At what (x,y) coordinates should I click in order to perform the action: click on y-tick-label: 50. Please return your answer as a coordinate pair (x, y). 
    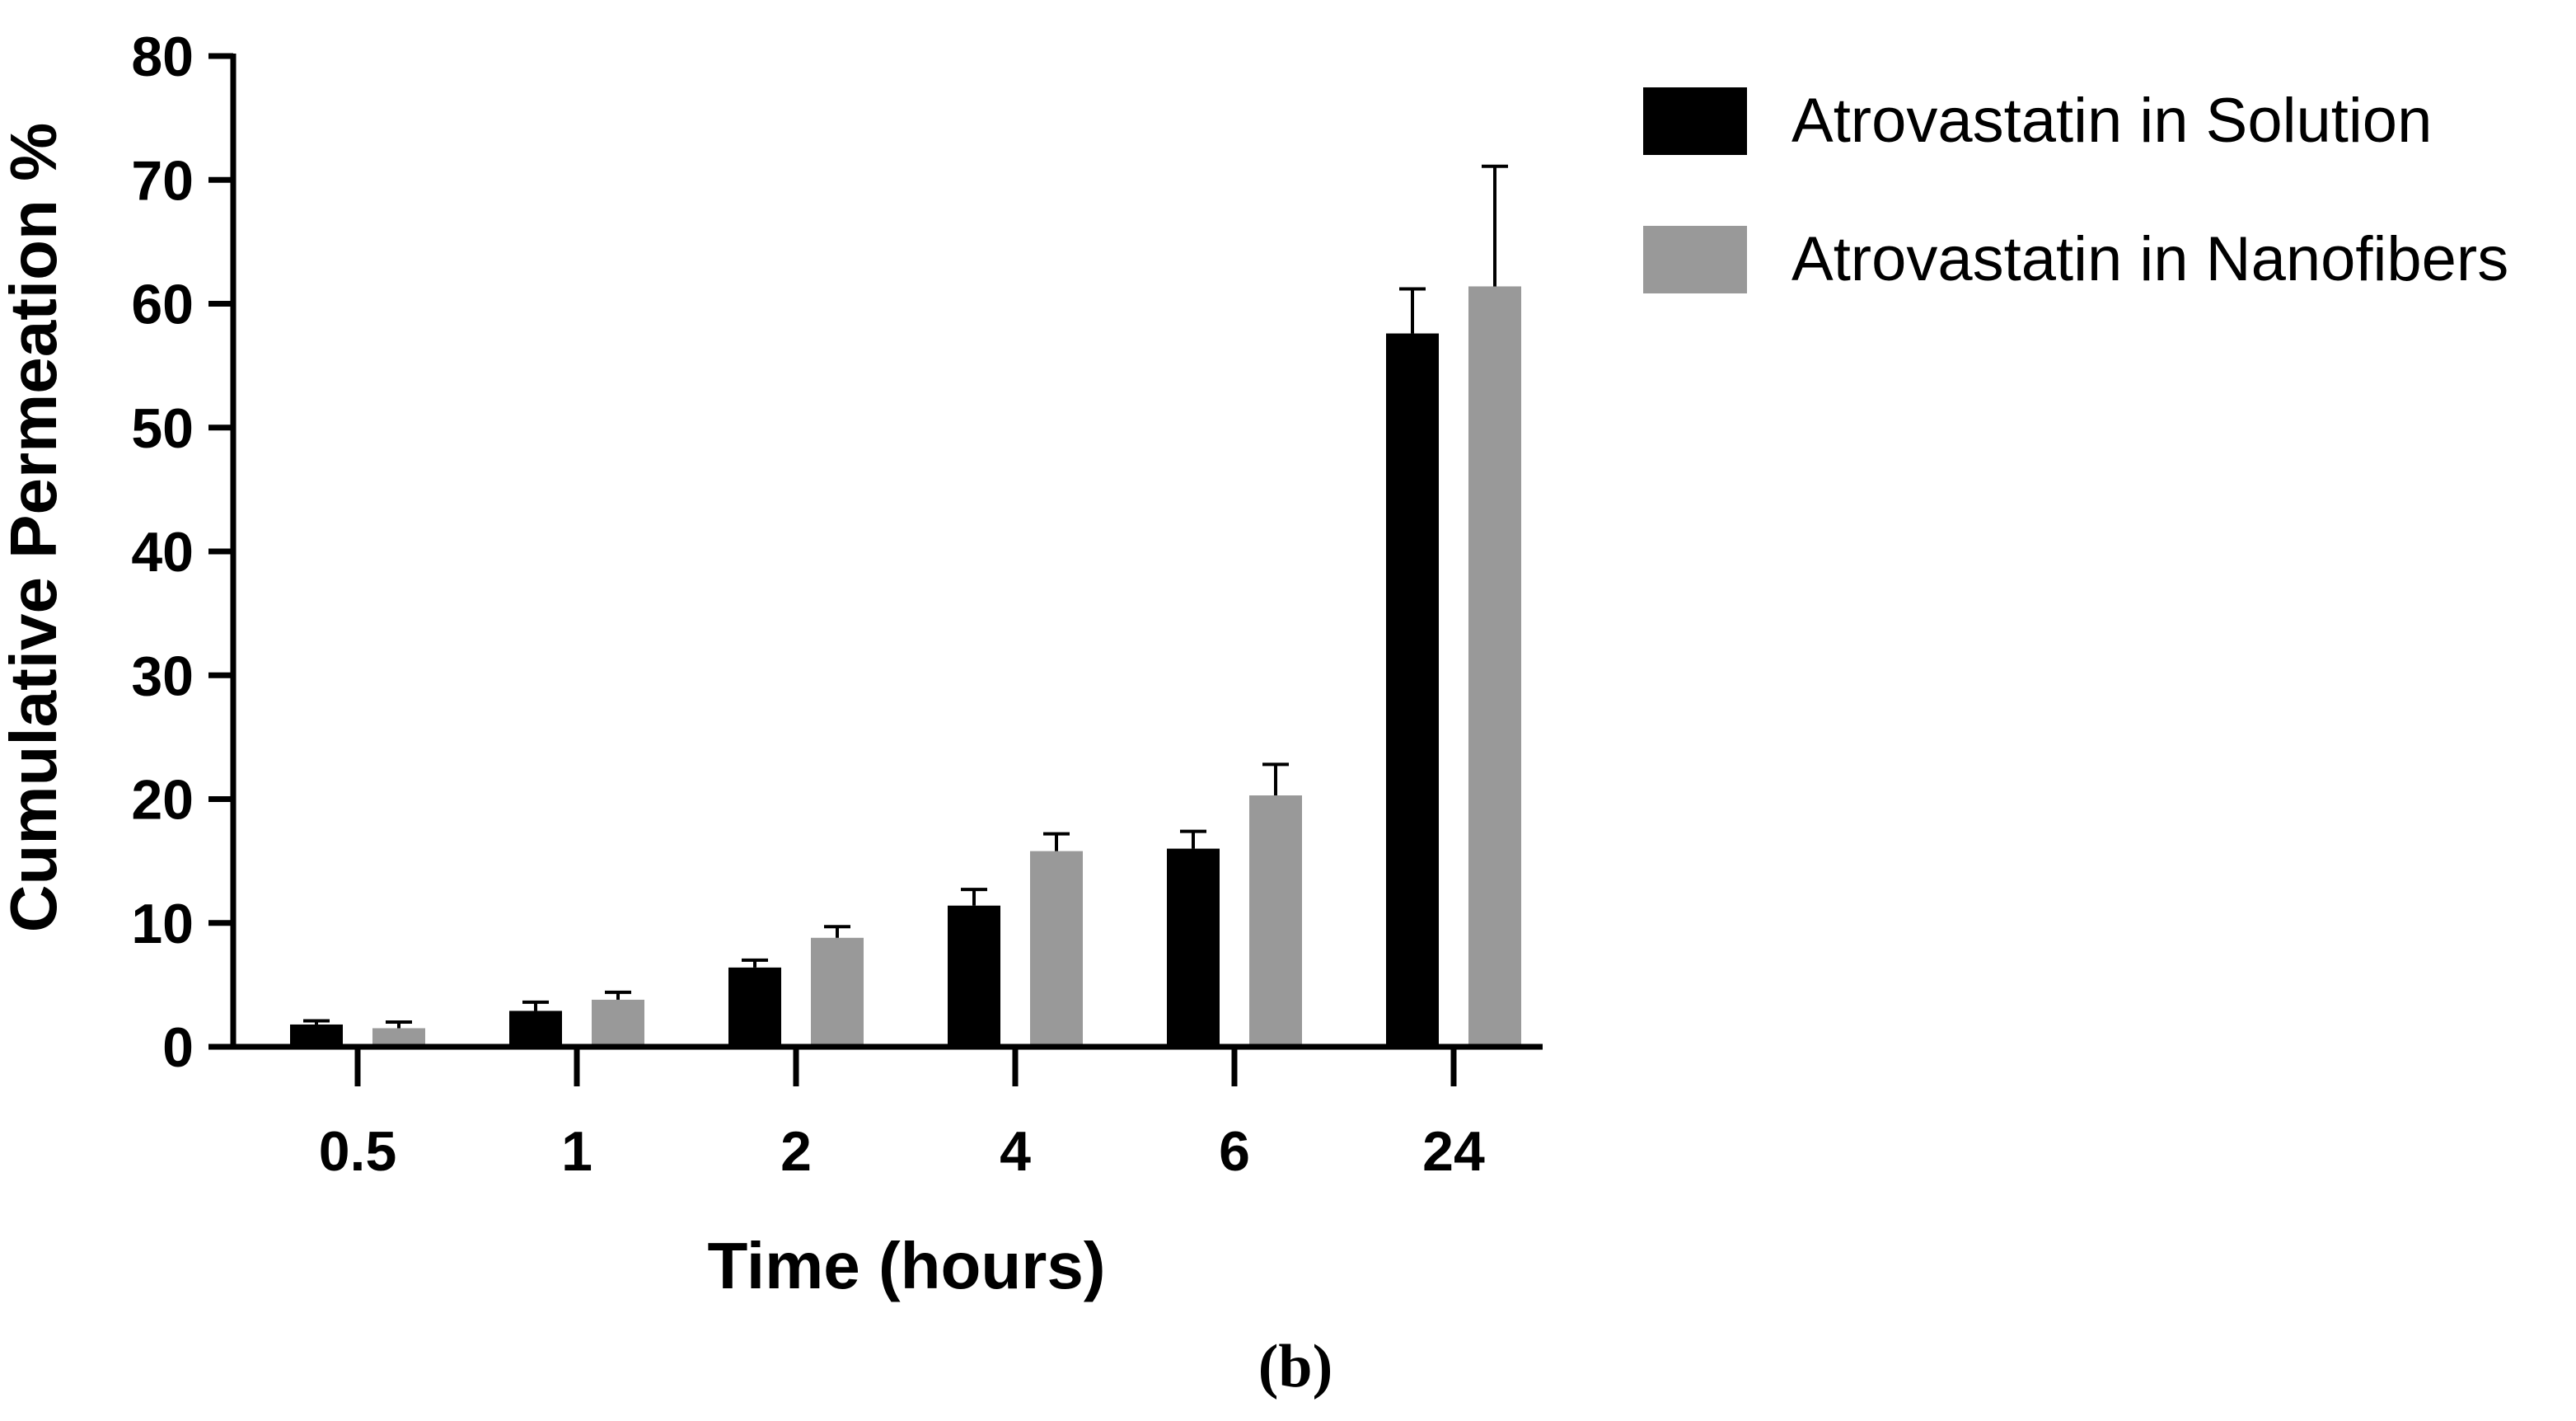
    Looking at the image, I should click on (162, 428).